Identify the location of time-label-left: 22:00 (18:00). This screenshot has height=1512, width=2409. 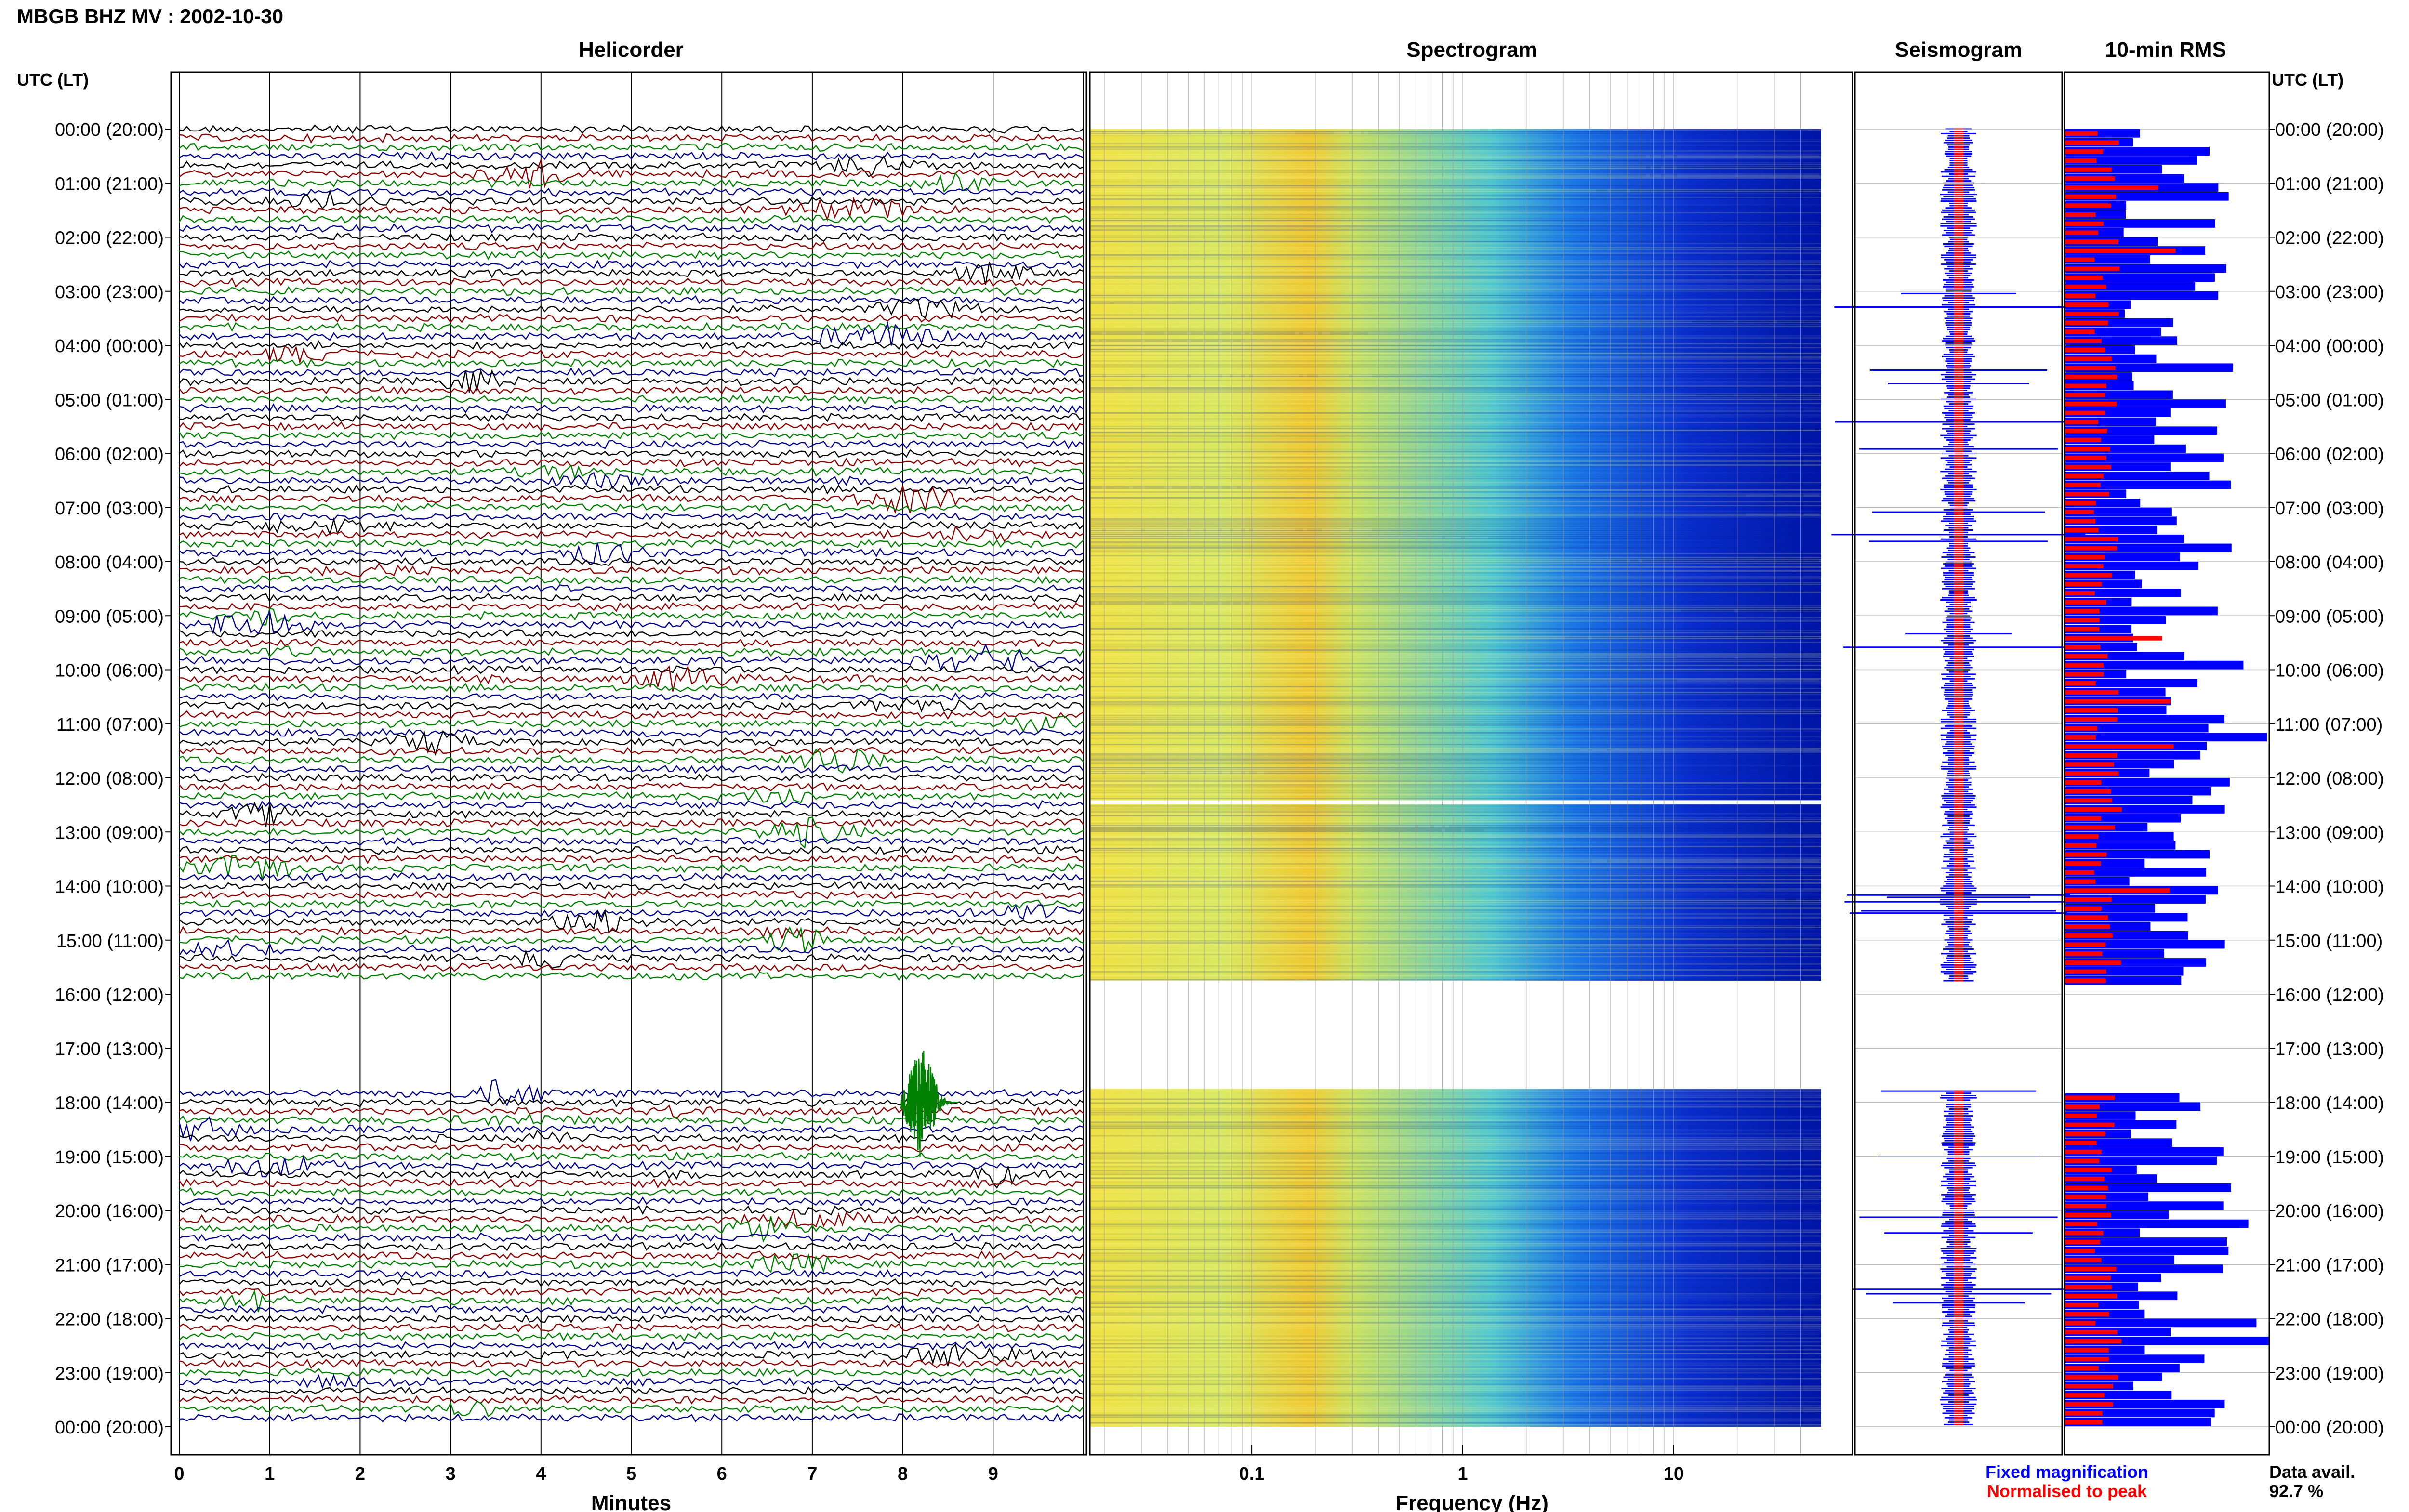
(109, 1320).